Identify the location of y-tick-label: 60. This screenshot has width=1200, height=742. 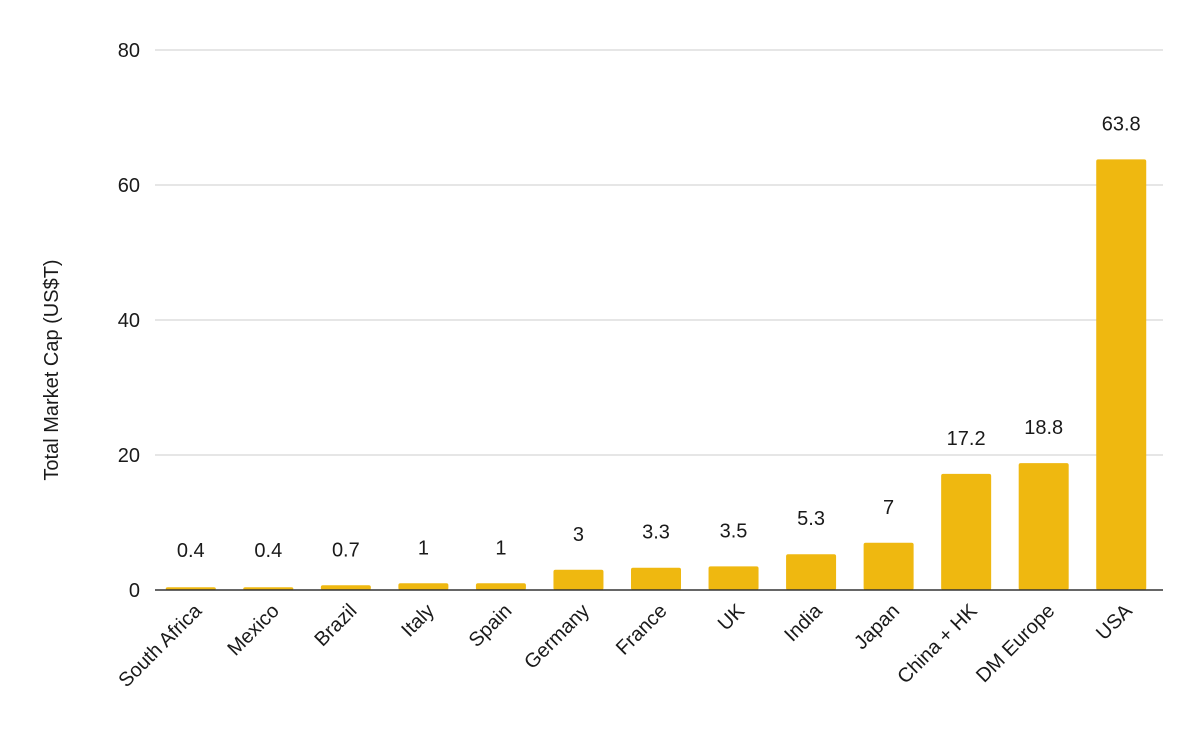
(129, 186).